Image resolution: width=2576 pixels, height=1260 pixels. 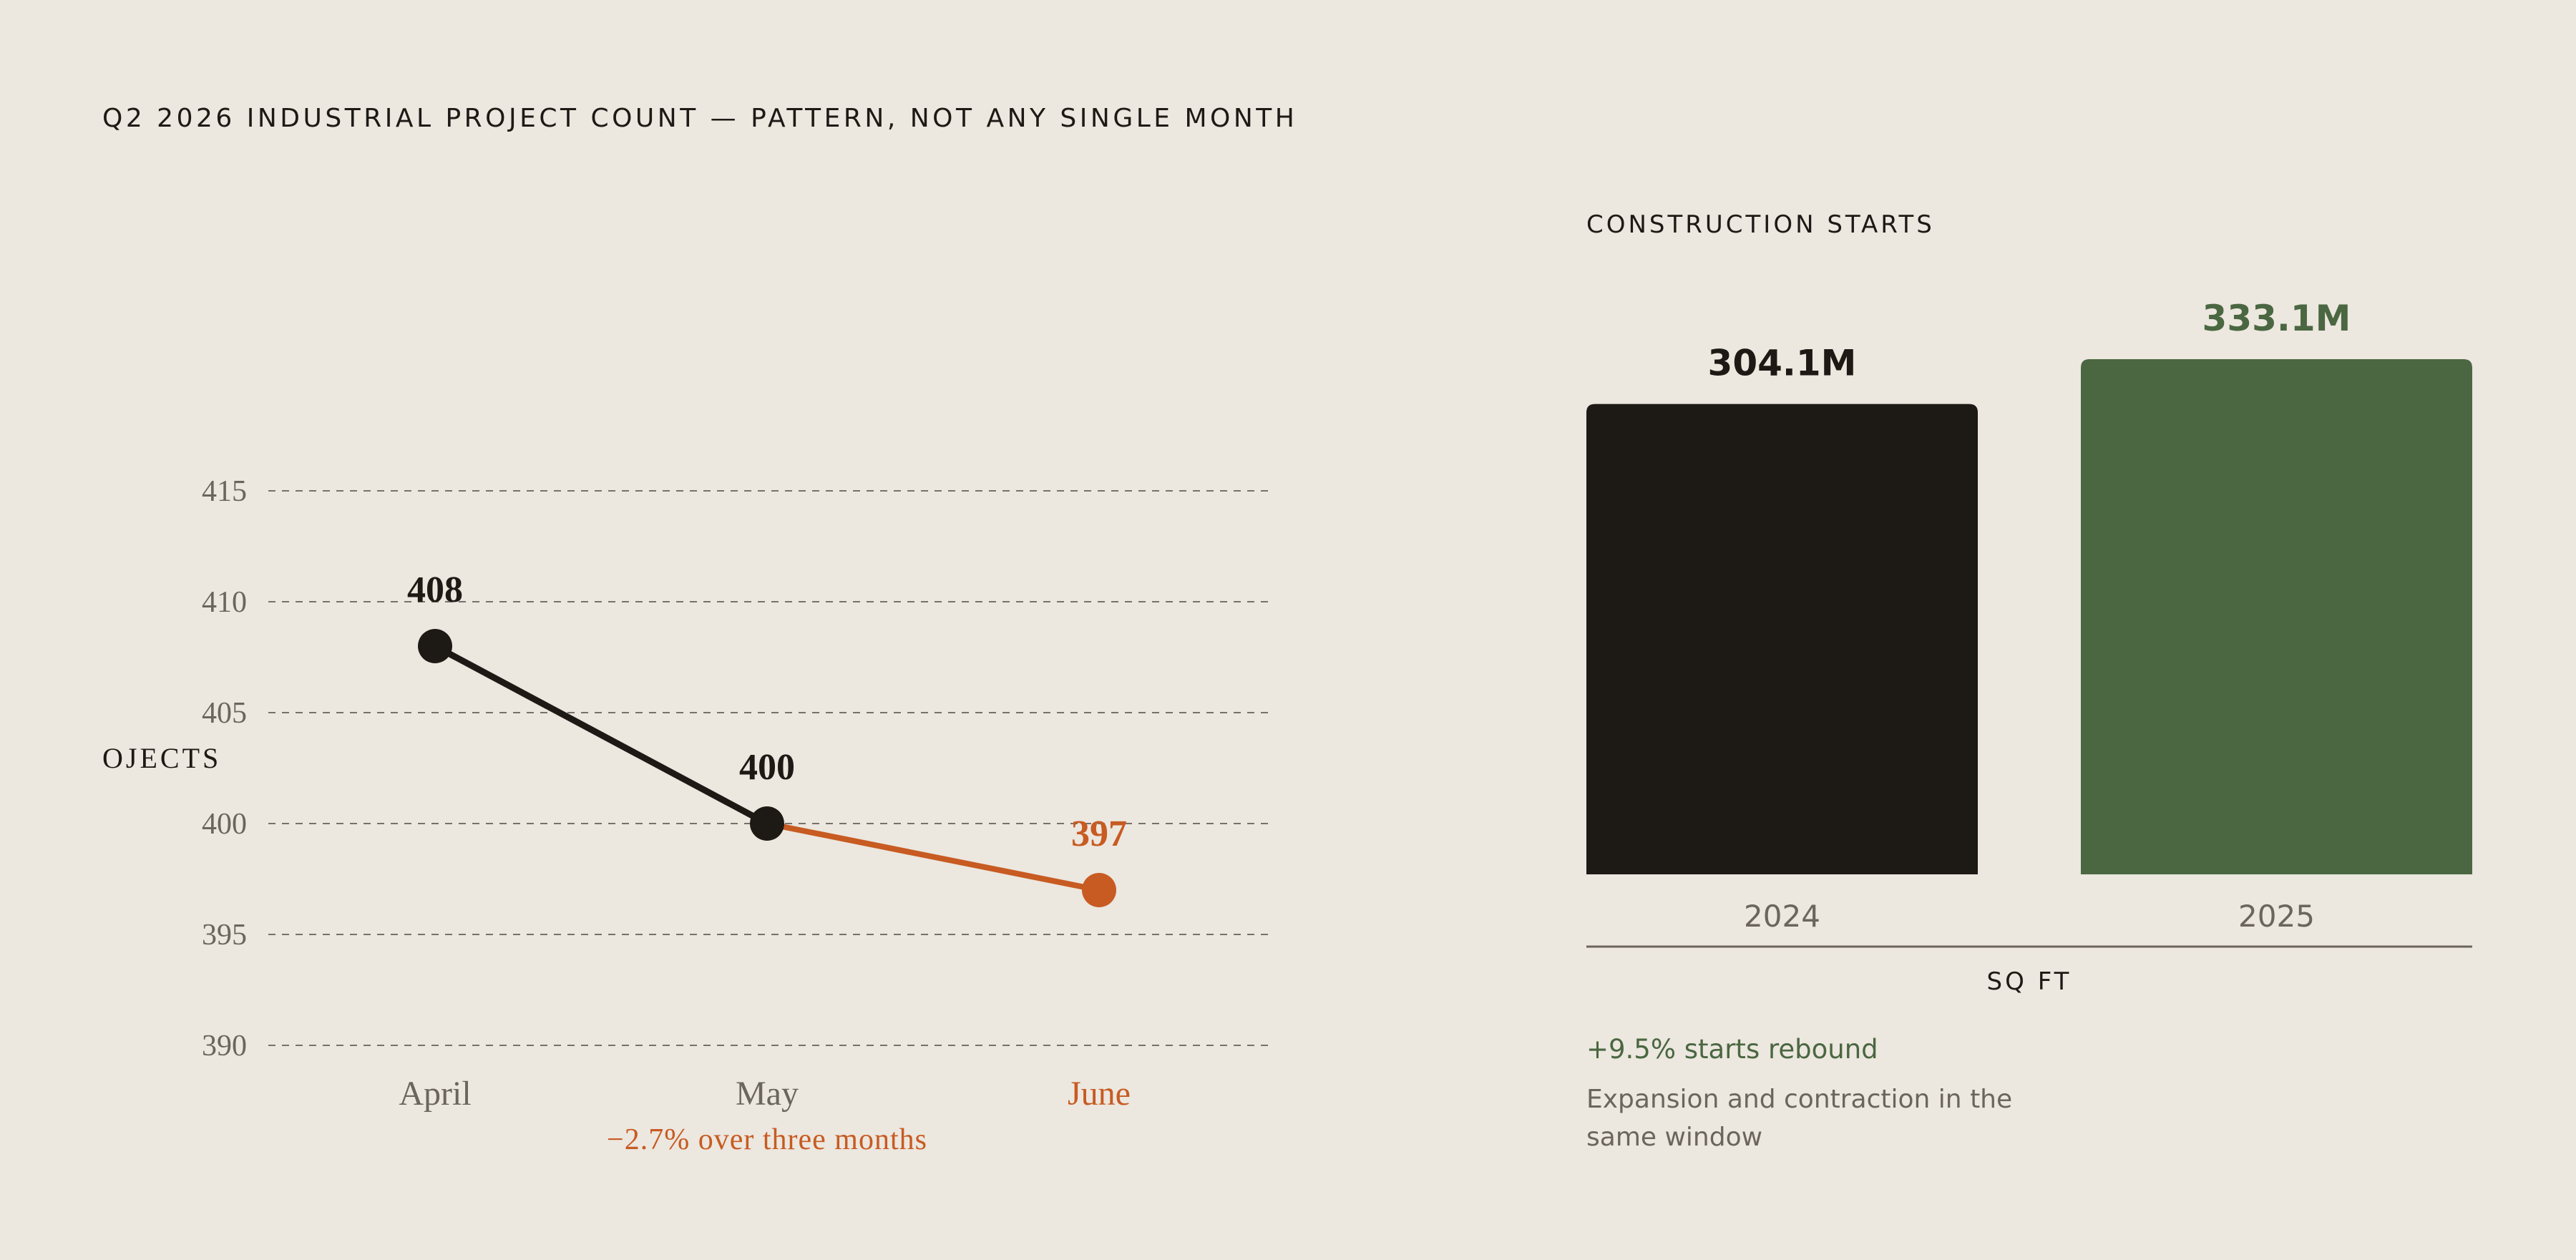 What do you see at coordinates (435, 1094) in the screenshot?
I see `x-tick-label: April` at bounding box center [435, 1094].